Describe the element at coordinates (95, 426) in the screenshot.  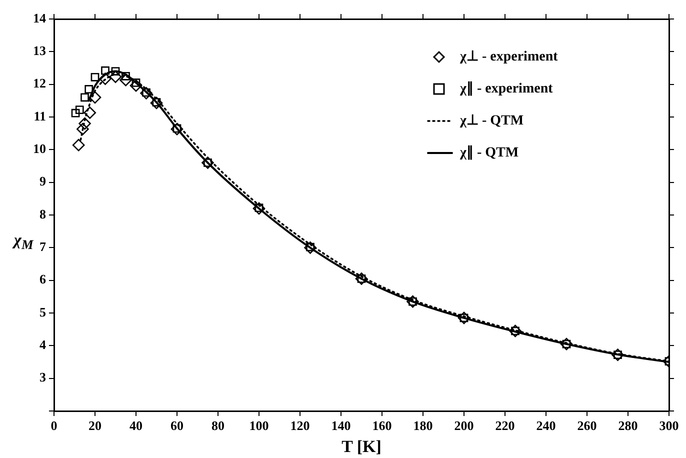
I see `x-tick-label: 20` at that location.